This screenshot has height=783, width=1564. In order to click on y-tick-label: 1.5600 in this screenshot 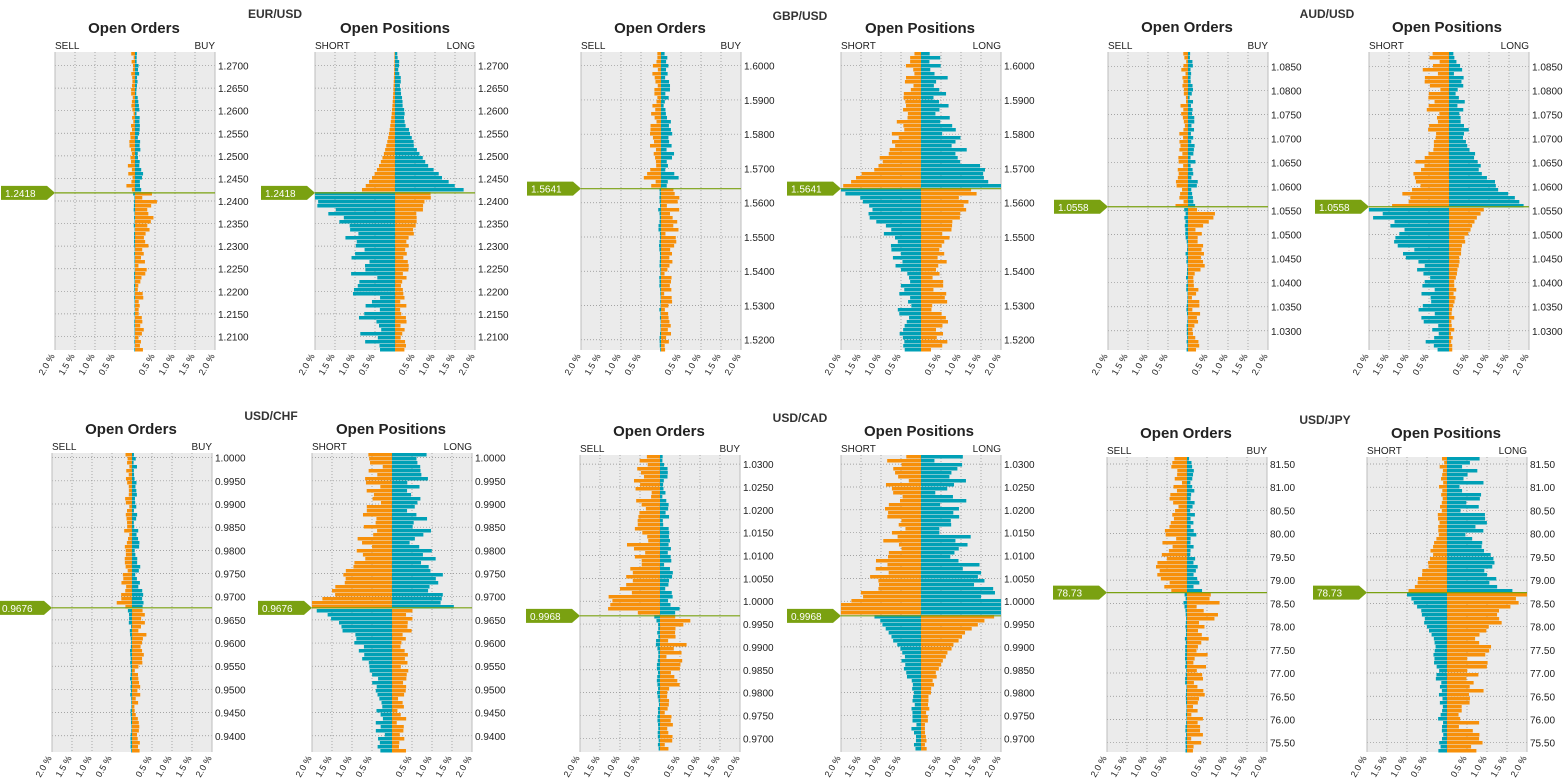, I will do `click(1019, 204)`.